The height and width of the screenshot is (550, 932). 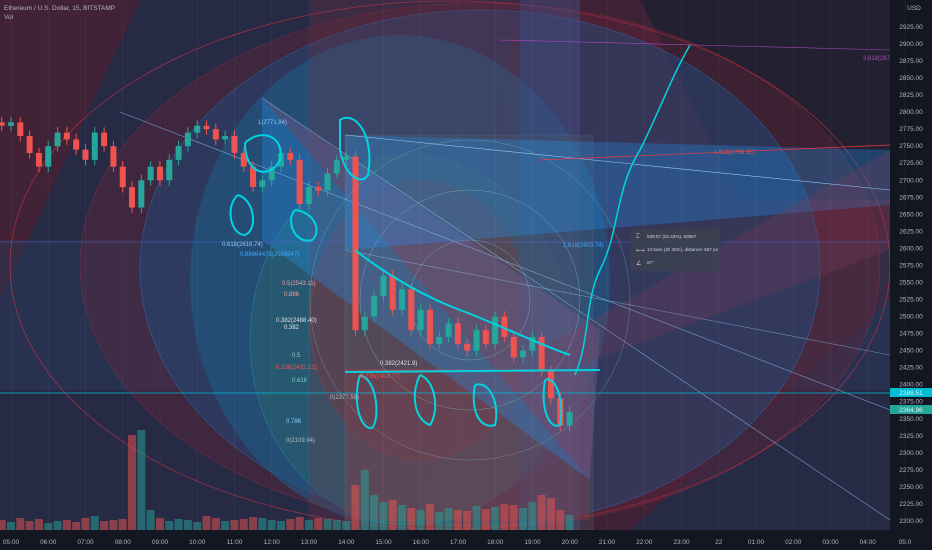 I want to click on time-tick: 14:00, so click(x=346, y=542).